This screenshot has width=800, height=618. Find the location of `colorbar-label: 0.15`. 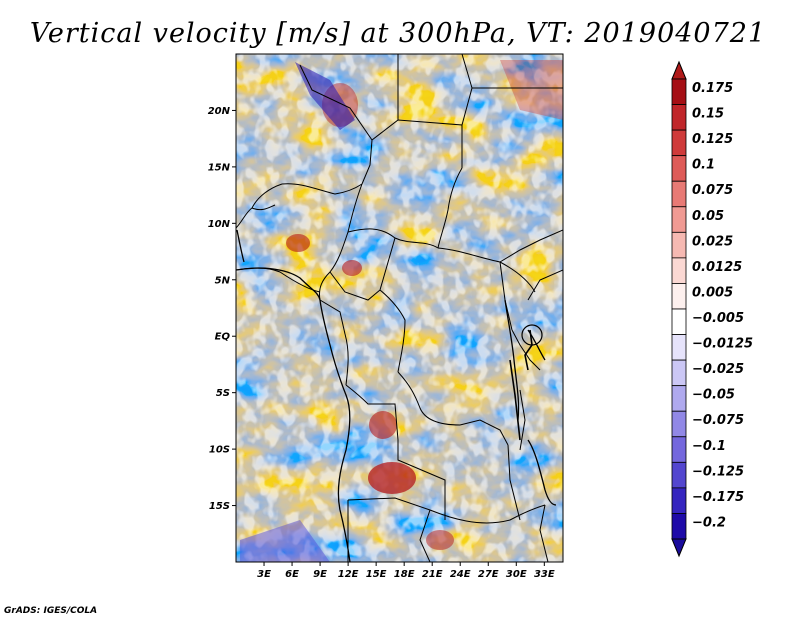

colorbar-label: 0.15 is located at coordinates (708, 114).